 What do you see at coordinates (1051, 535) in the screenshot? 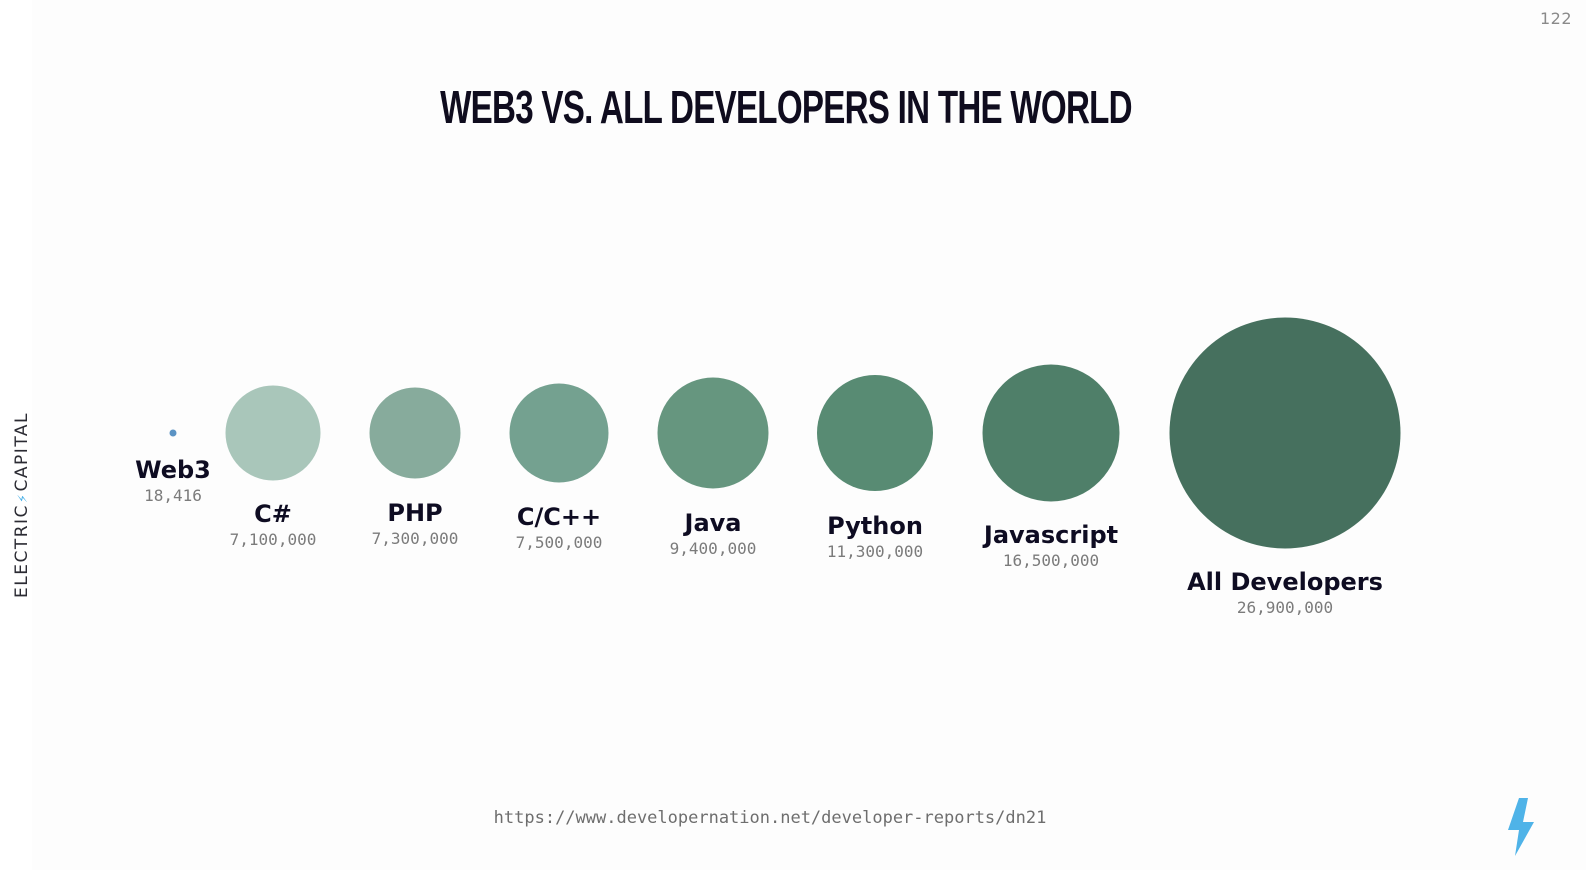
I see `category-name: Javascript` at bounding box center [1051, 535].